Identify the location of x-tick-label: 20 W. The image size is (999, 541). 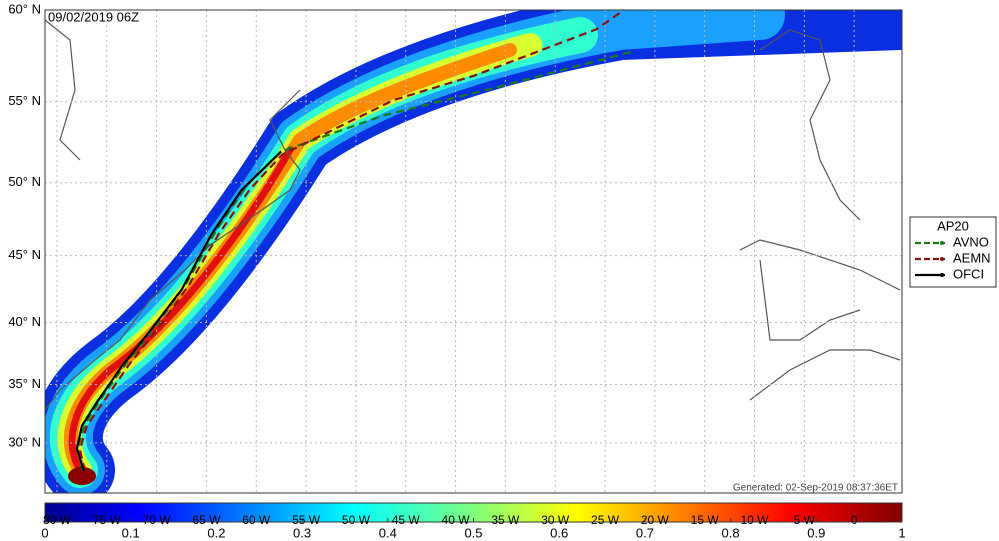
(655, 520).